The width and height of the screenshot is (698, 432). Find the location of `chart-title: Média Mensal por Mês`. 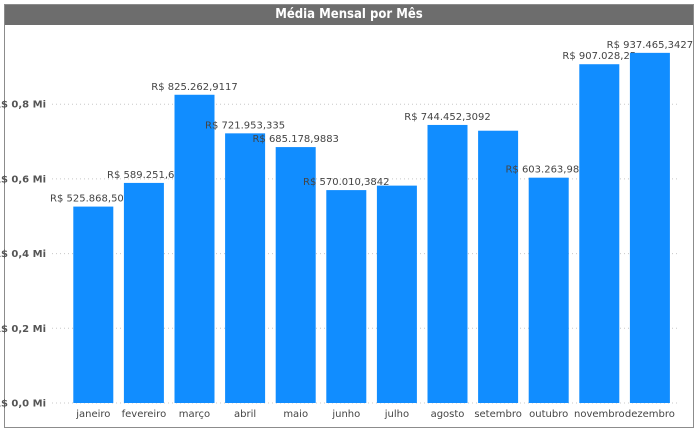

chart-title: Média Mensal por Mês is located at coordinates (349, 15).